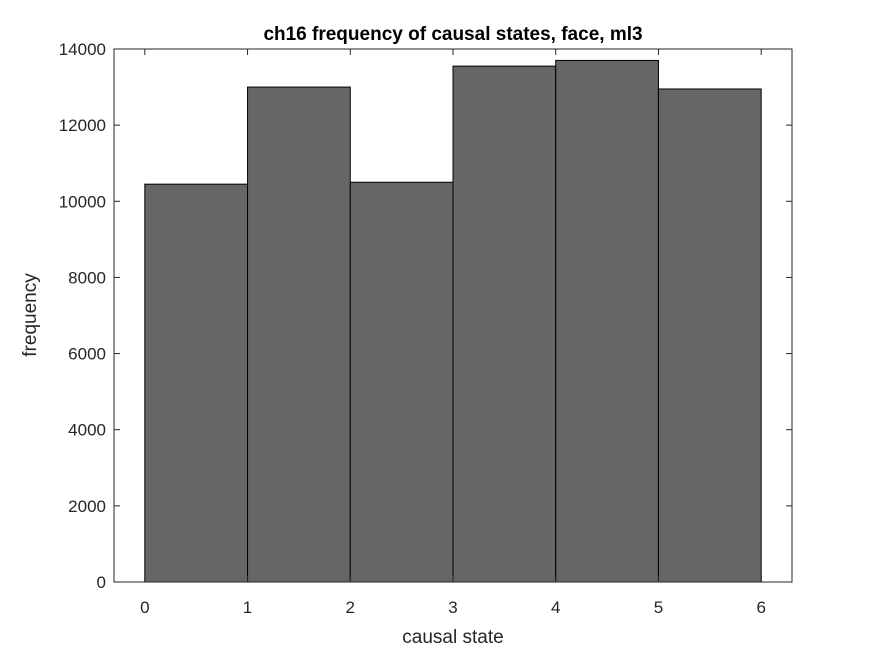 Image resolution: width=875 pixels, height=656 pixels. I want to click on x-tick-label: 5, so click(658, 607).